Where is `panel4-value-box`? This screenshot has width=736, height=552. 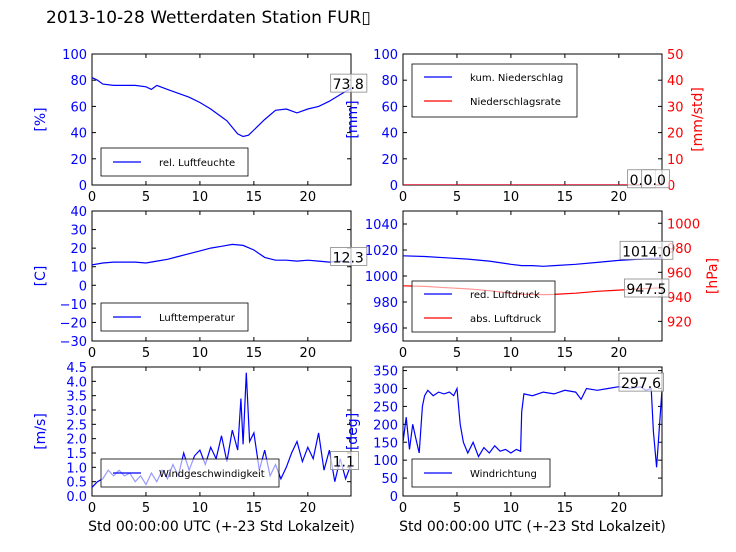 panel4-value-box is located at coordinates (344, 461).